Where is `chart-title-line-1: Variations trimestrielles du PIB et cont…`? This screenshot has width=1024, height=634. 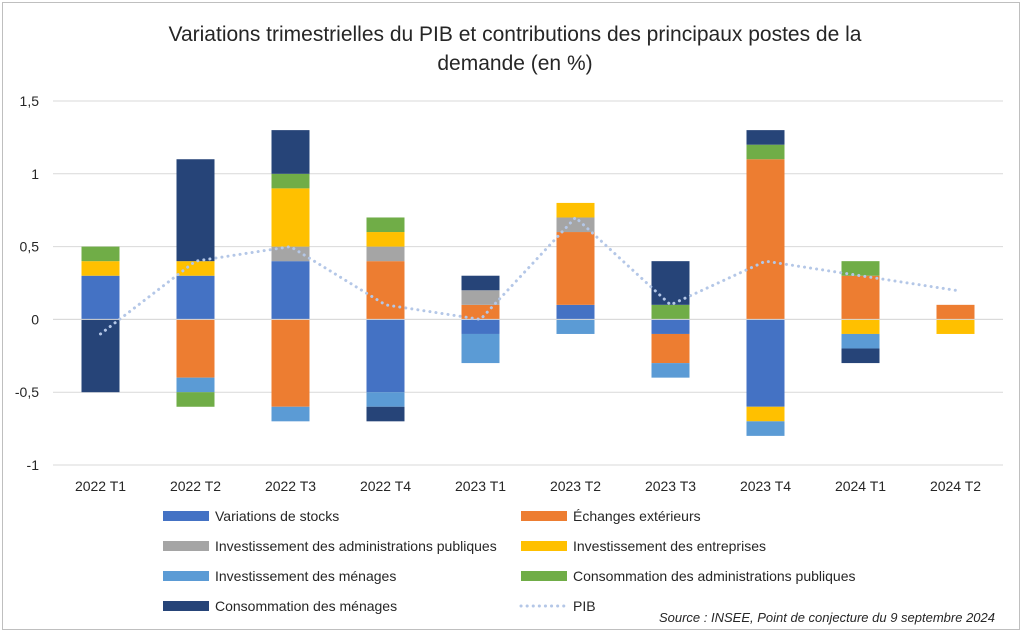 chart-title-line-1: Variations trimestrielles du PIB et cont… is located at coordinates (515, 34).